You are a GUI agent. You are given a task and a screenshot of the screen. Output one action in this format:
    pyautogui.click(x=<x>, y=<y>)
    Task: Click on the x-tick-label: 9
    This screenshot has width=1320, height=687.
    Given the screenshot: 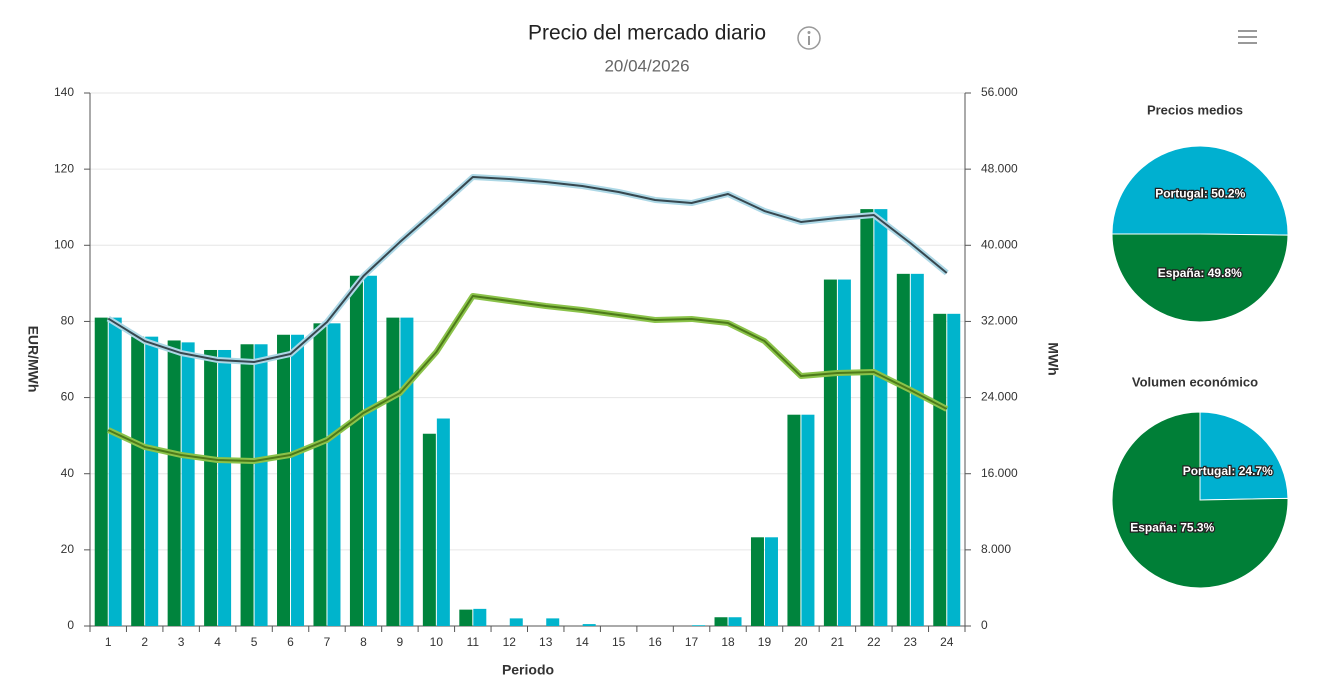 What is the action you would take?
    pyautogui.click(x=400, y=642)
    